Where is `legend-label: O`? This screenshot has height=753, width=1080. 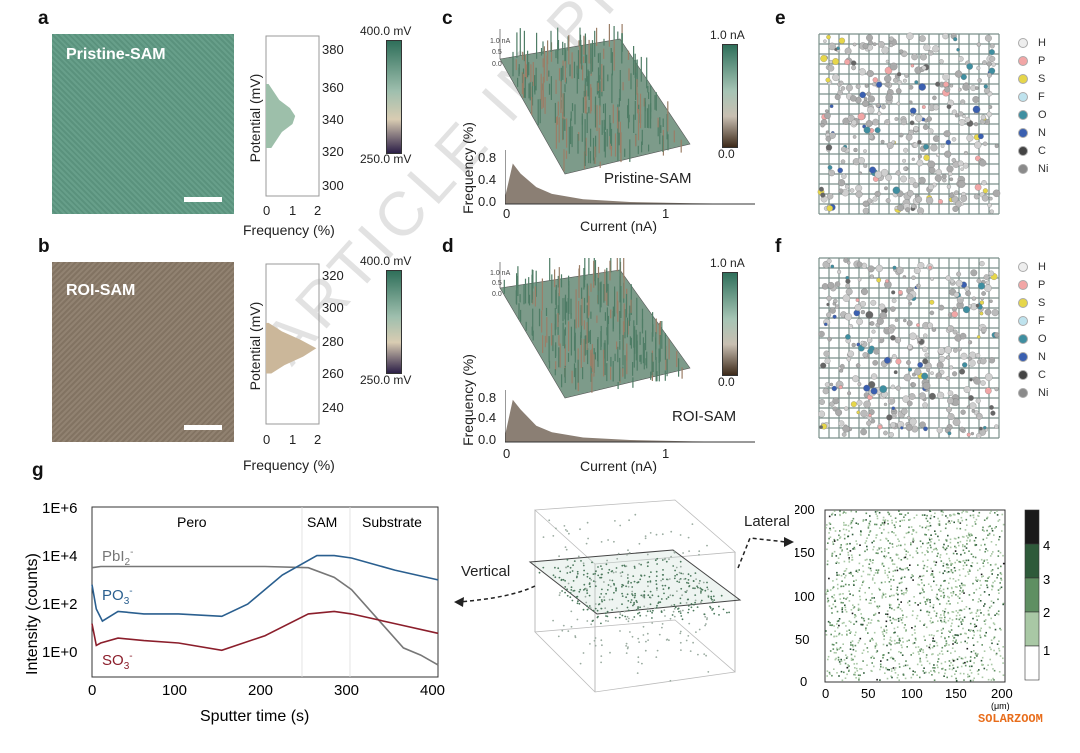 legend-label: O is located at coordinates (1042, 339).